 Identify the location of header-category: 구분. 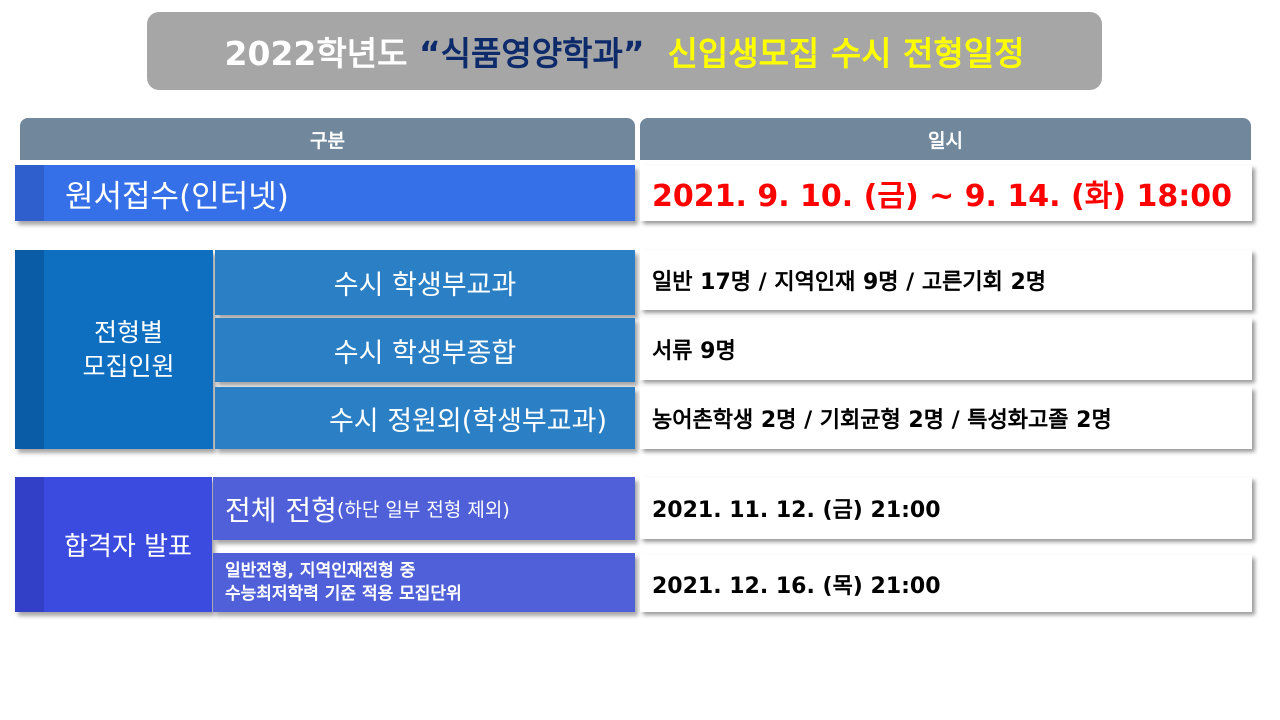
(327, 139).